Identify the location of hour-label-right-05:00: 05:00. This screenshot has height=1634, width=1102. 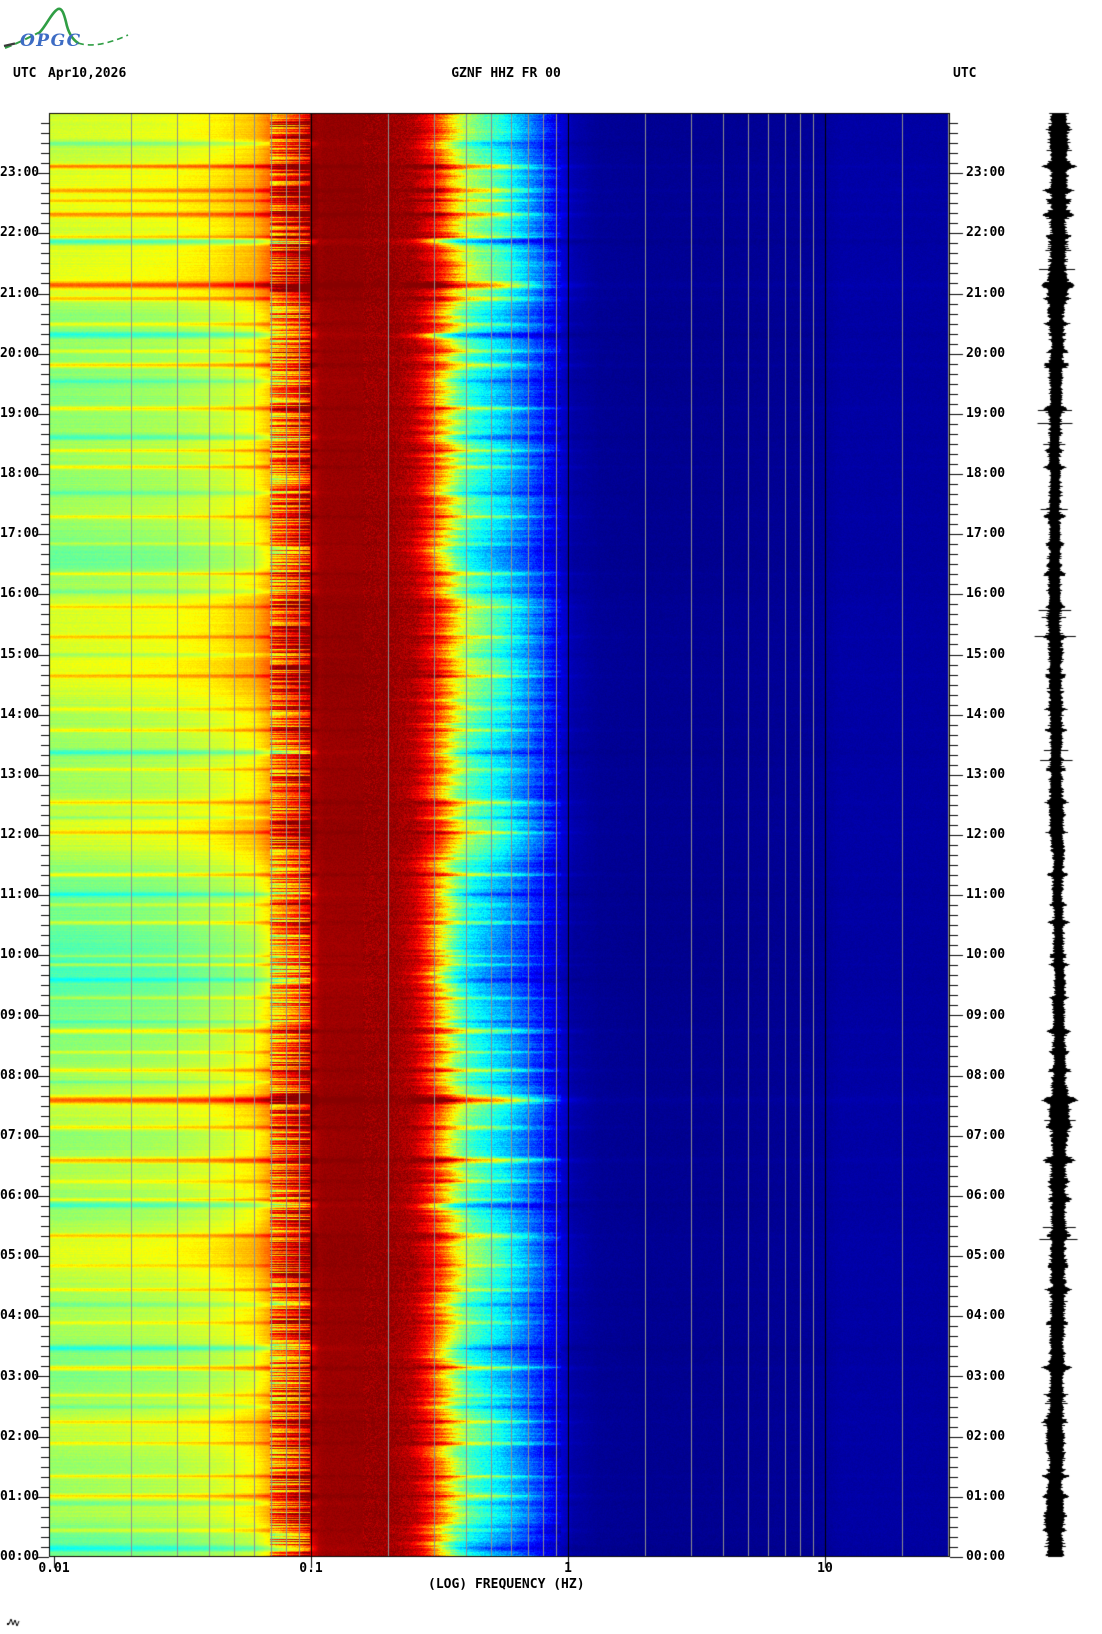
(986, 1255).